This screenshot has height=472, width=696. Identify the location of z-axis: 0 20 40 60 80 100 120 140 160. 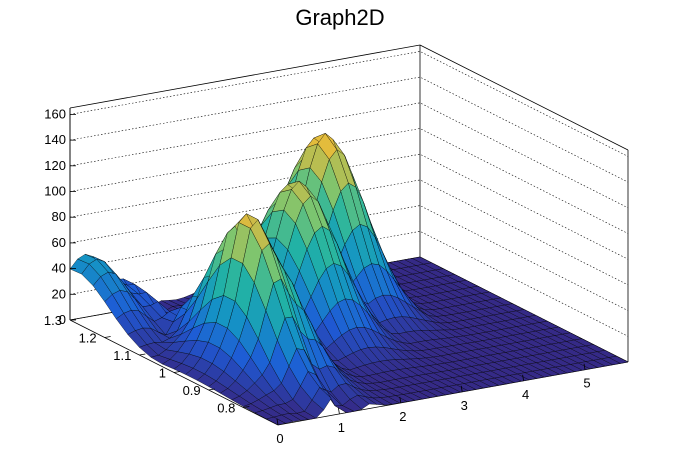
(60, 216).